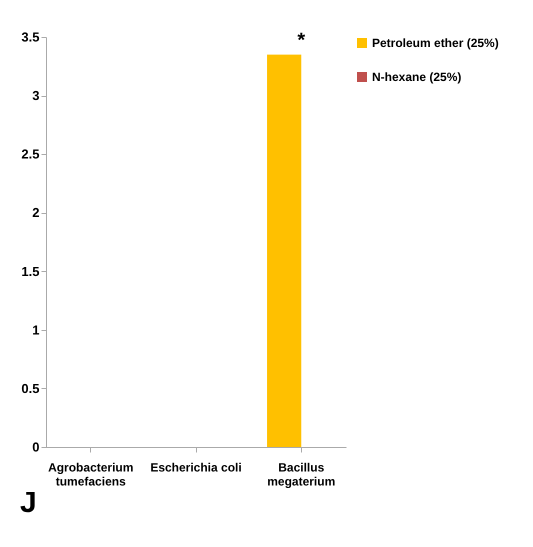 This screenshot has width=533, height=547. I want to click on y-tick-label: 2, so click(36, 212).